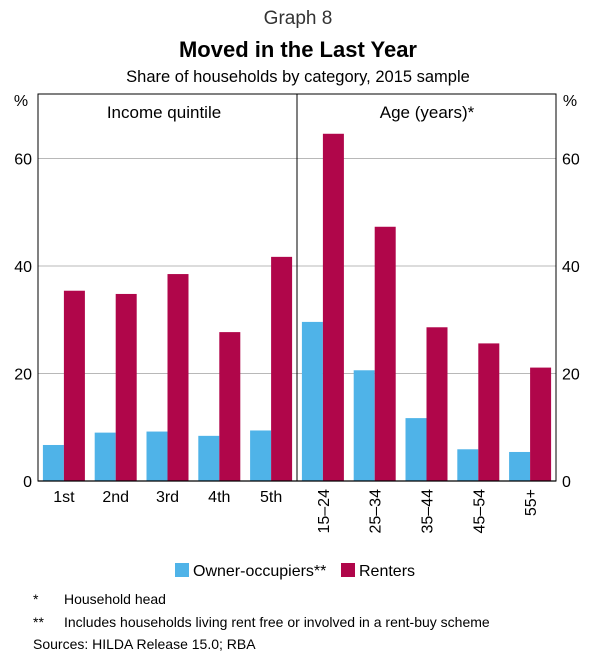 Image resolution: width=597 pixels, height=660 pixels. Describe the element at coordinates (230, 406) in the screenshot. I see `bar-renters-4th` at that location.